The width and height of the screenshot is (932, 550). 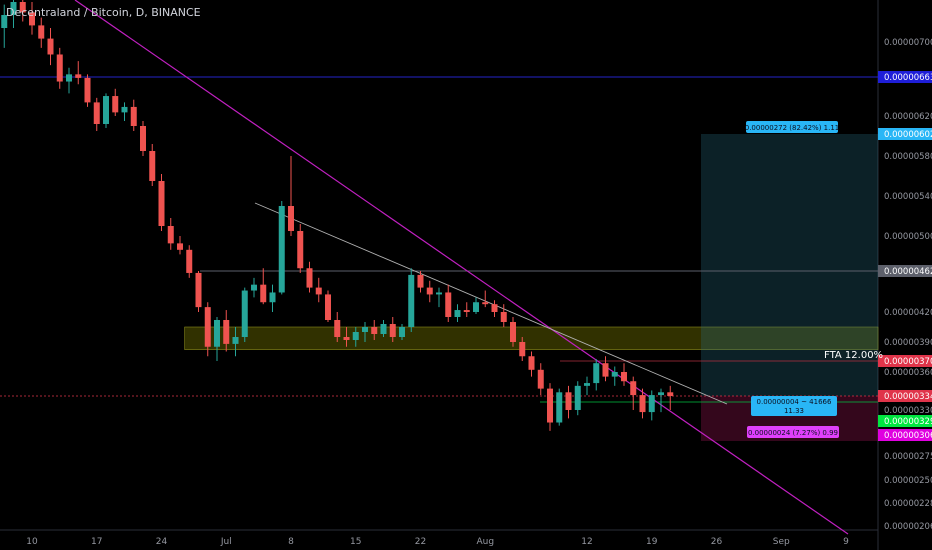 What do you see at coordinates (908, 436) in the screenshot?
I see `price-badge-label: 0.00000306` at bounding box center [908, 436].